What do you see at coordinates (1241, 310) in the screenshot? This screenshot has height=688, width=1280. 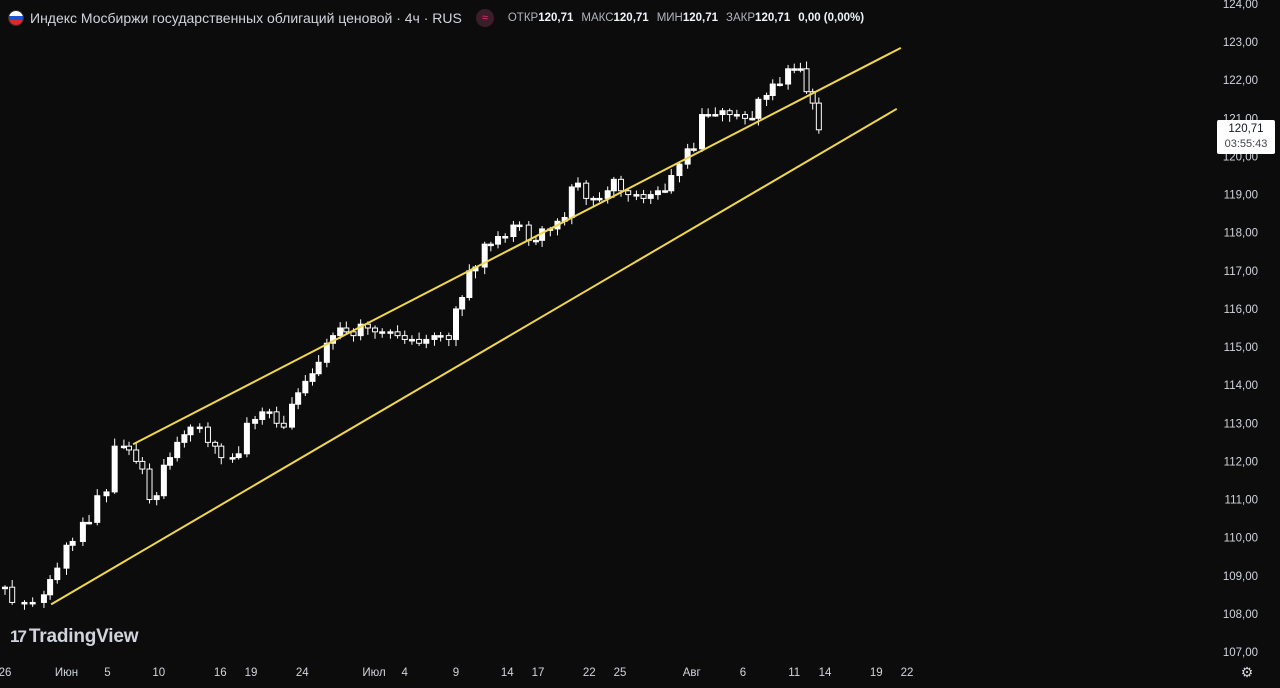 I see `y-tick-label: 116,00` at bounding box center [1241, 310].